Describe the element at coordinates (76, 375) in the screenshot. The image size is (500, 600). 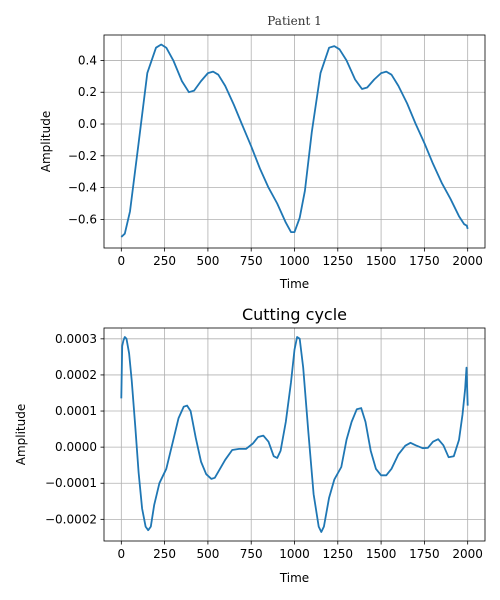
I see `y-tick-label: 0.0002` at that location.